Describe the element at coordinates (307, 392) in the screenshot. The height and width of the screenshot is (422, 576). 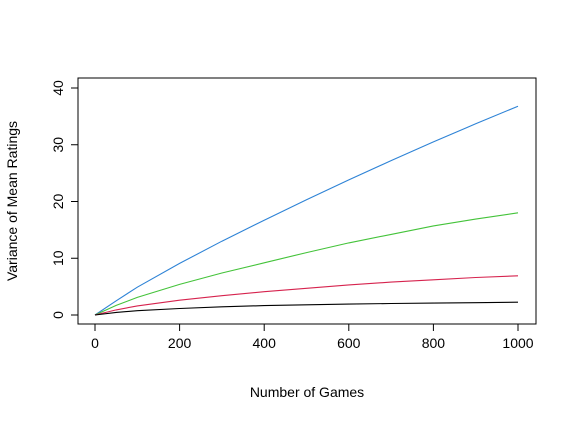
I see `x-axis-label: Number of Games` at that location.